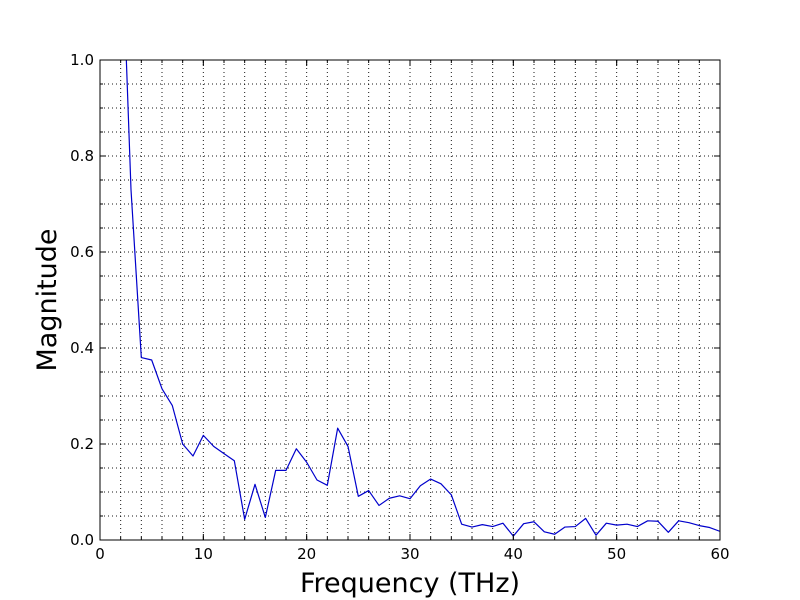 The height and width of the screenshot is (600, 800). What do you see at coordinates (82, 444) in the screenshot?
I see `y-tick-label: 0.2` at bounding box center [82, 444].